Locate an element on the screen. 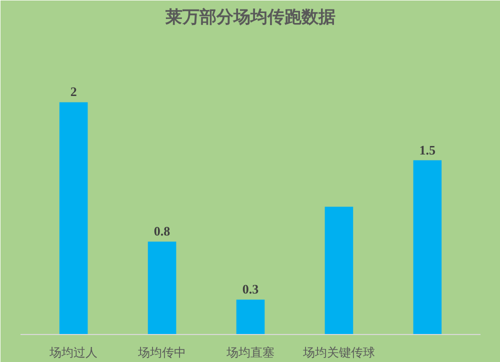  x-tick-label: 场均关键传球 is located at coordinates (338, 353).